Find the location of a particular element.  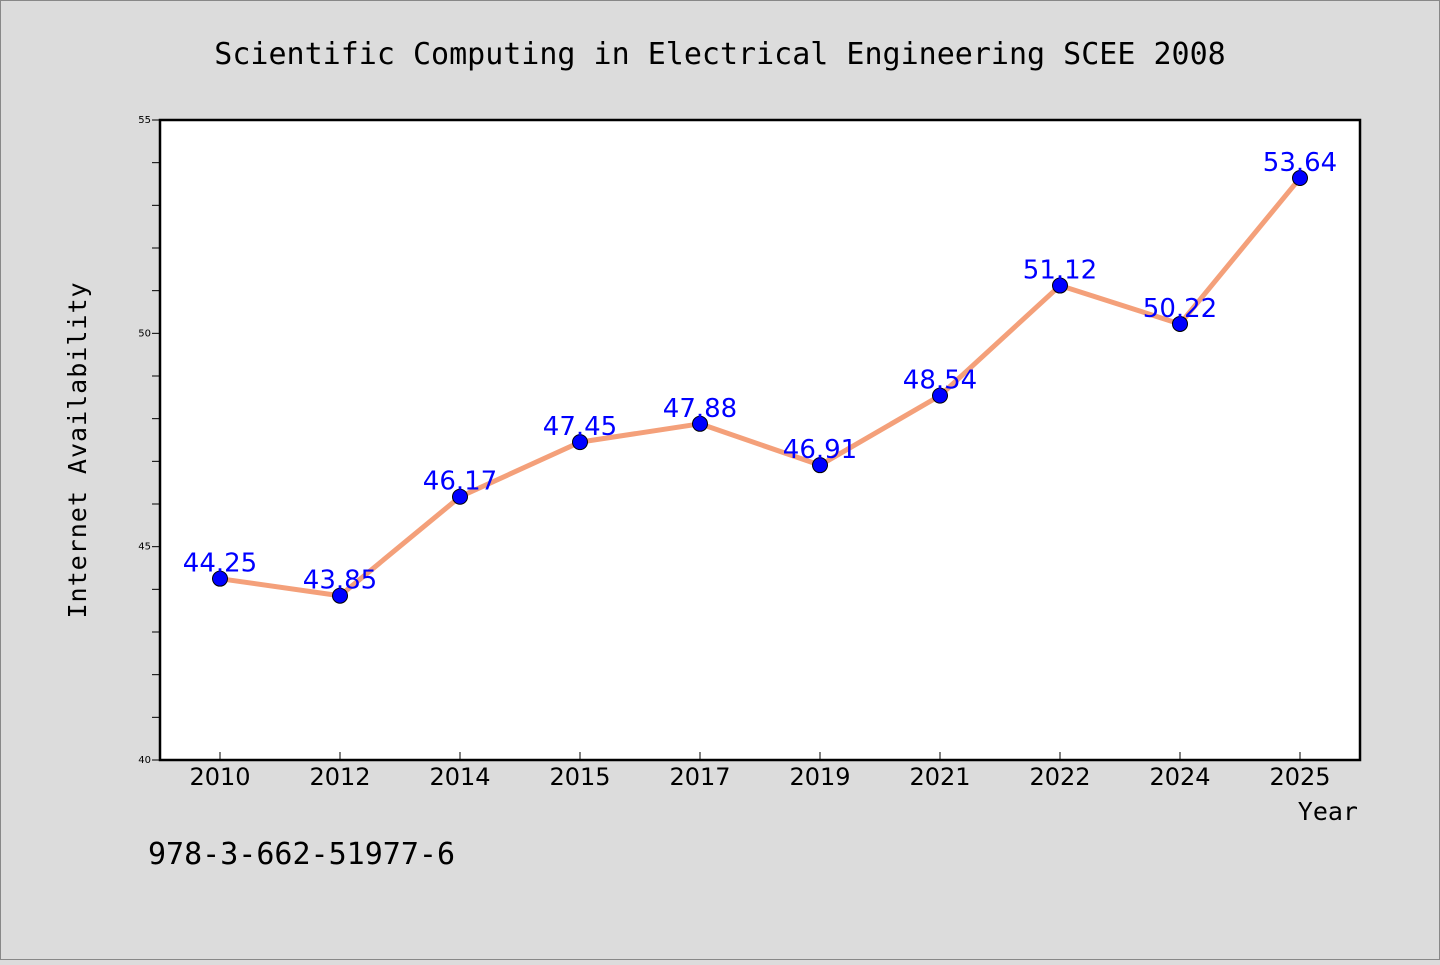

x-tick-label: 2024 is located at coordinates (1179, 777).